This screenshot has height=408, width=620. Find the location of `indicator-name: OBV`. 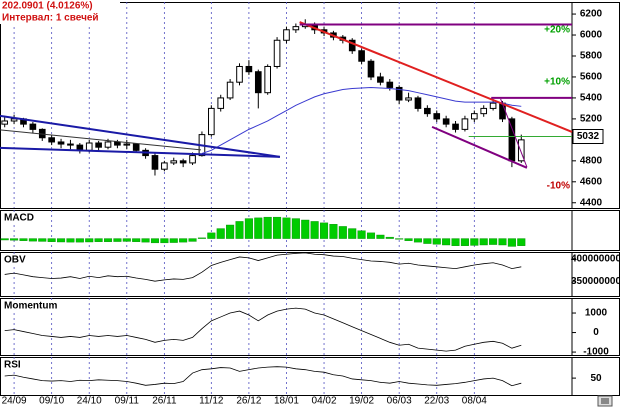

indicator-name: OBV is located at coordinates (15, 260).